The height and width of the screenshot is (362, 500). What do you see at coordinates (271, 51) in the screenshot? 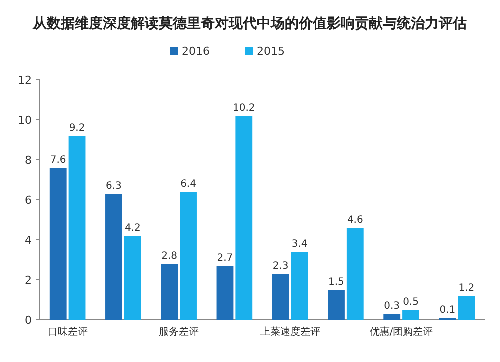
I see `legend-label: 2015` at bounding box center [271, 51].